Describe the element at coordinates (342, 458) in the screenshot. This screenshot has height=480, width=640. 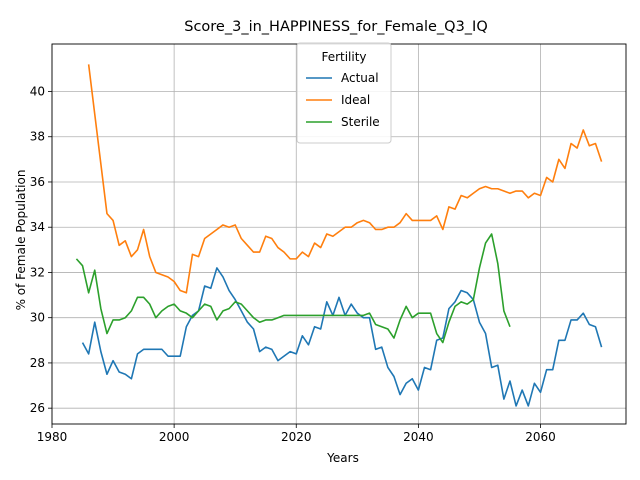
I see `x-axis-label: Years` at that location.